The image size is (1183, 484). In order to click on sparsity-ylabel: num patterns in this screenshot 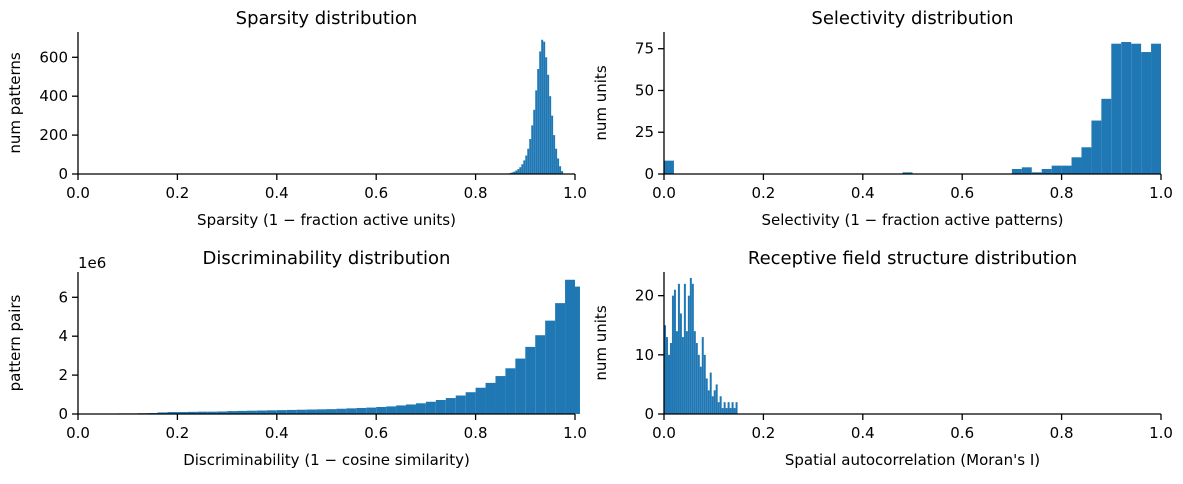, I will do `click(15, 103)`.